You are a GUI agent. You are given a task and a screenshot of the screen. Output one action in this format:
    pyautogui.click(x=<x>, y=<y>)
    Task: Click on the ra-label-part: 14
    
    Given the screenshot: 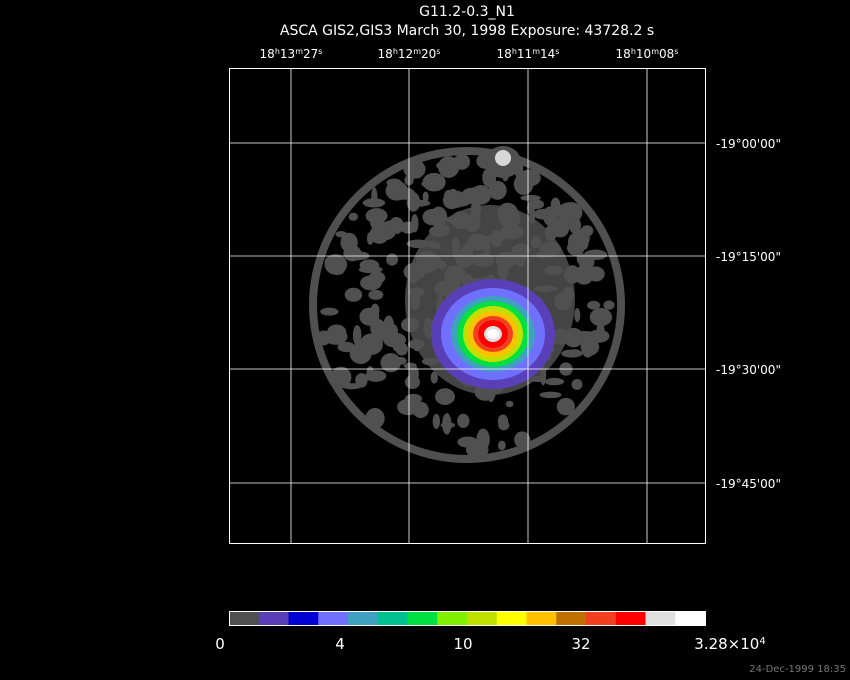 What is the action you would take?
    pyautogui.click(x=547, y=54)
    